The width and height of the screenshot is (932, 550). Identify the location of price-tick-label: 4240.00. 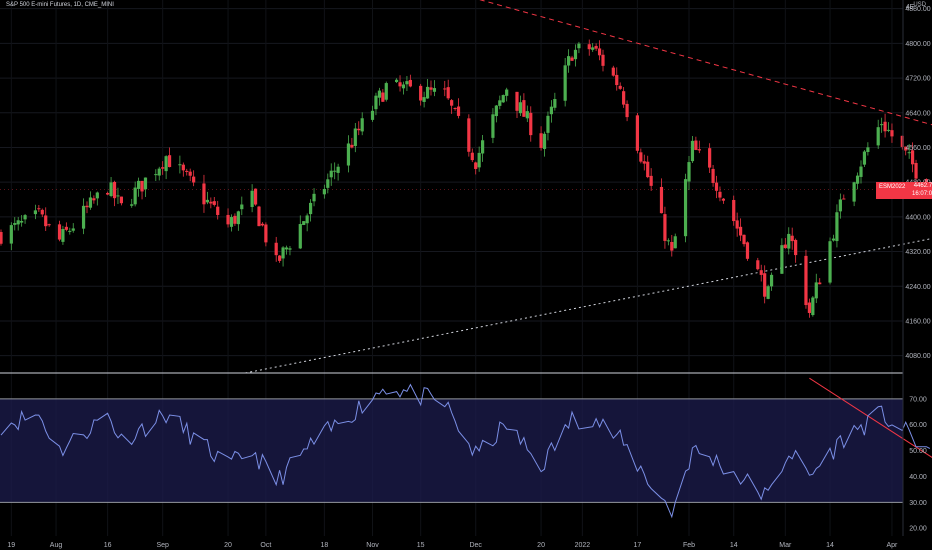
(917, 287).